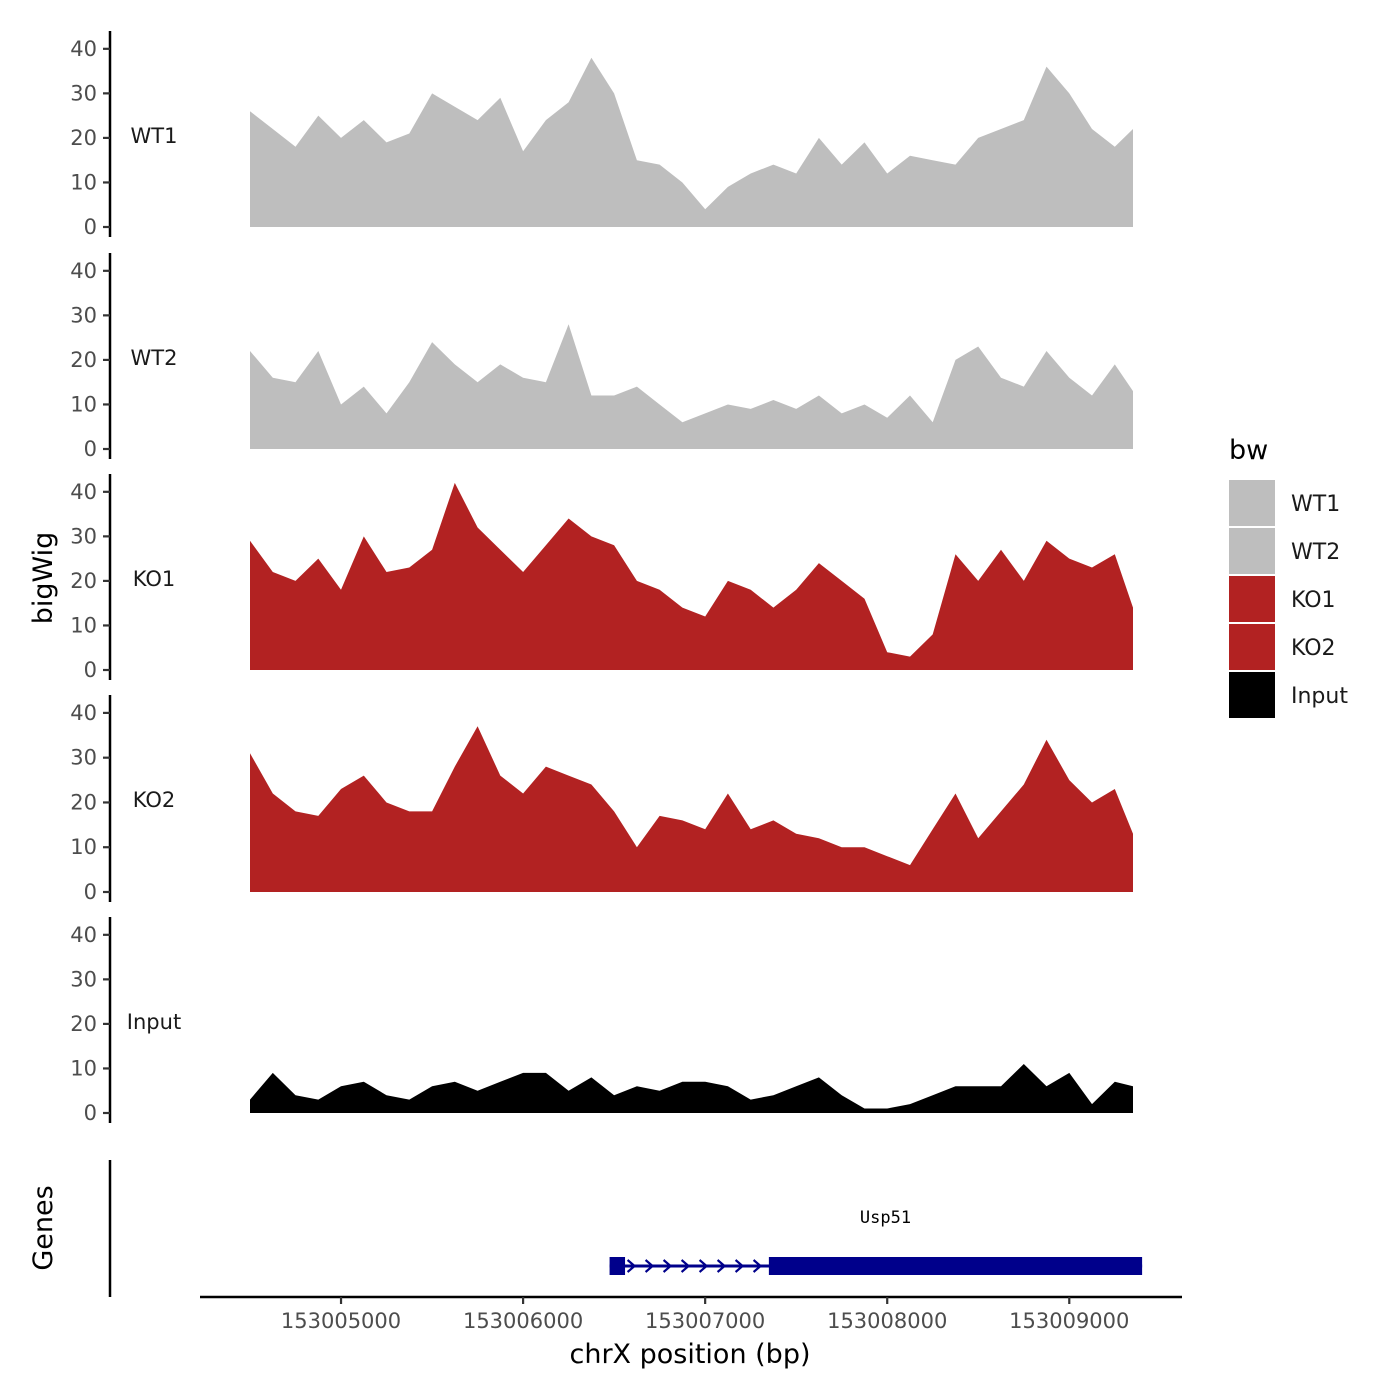 The width and height of the screenshot is (1400, 1400). Describe the element at coordinates (691, 386) in the screenshot. I see `coverage-area-wt2` at that location.